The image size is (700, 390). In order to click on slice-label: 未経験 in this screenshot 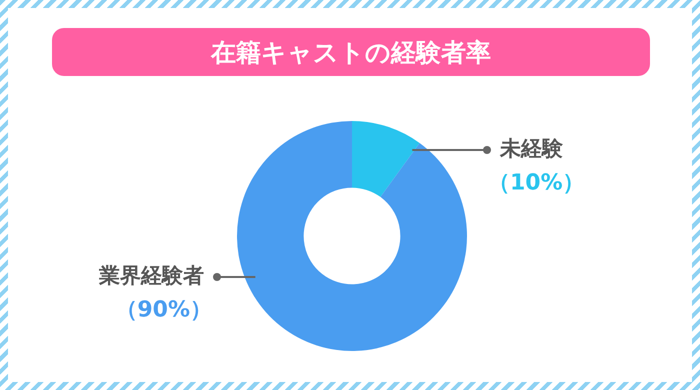, I will do `click(531, 148)`.